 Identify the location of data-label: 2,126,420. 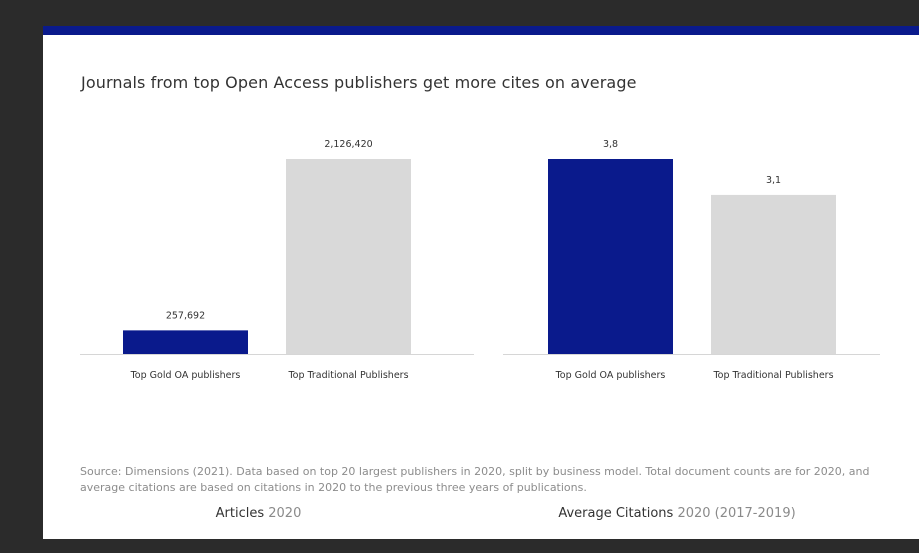
(348, 144).